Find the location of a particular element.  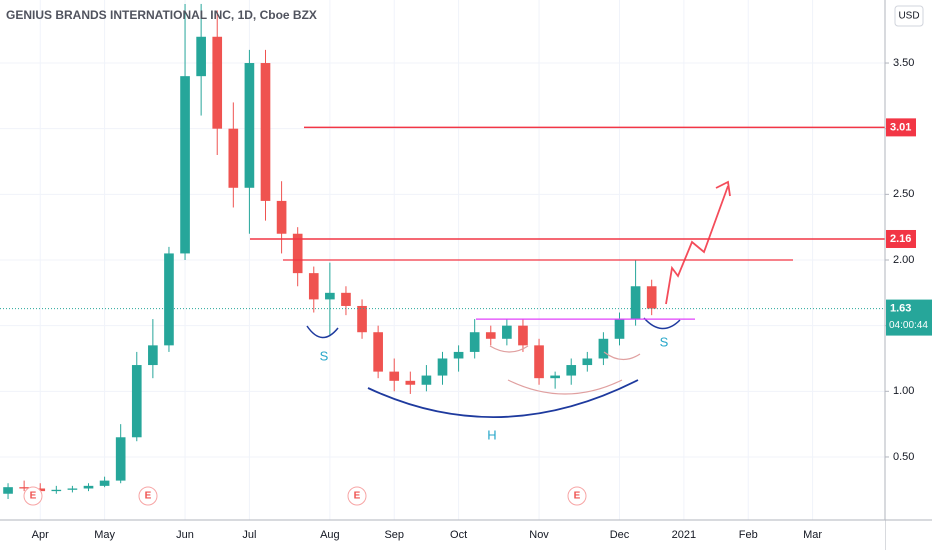

x-tick-label: Oct is located at coordinates (458, 535).